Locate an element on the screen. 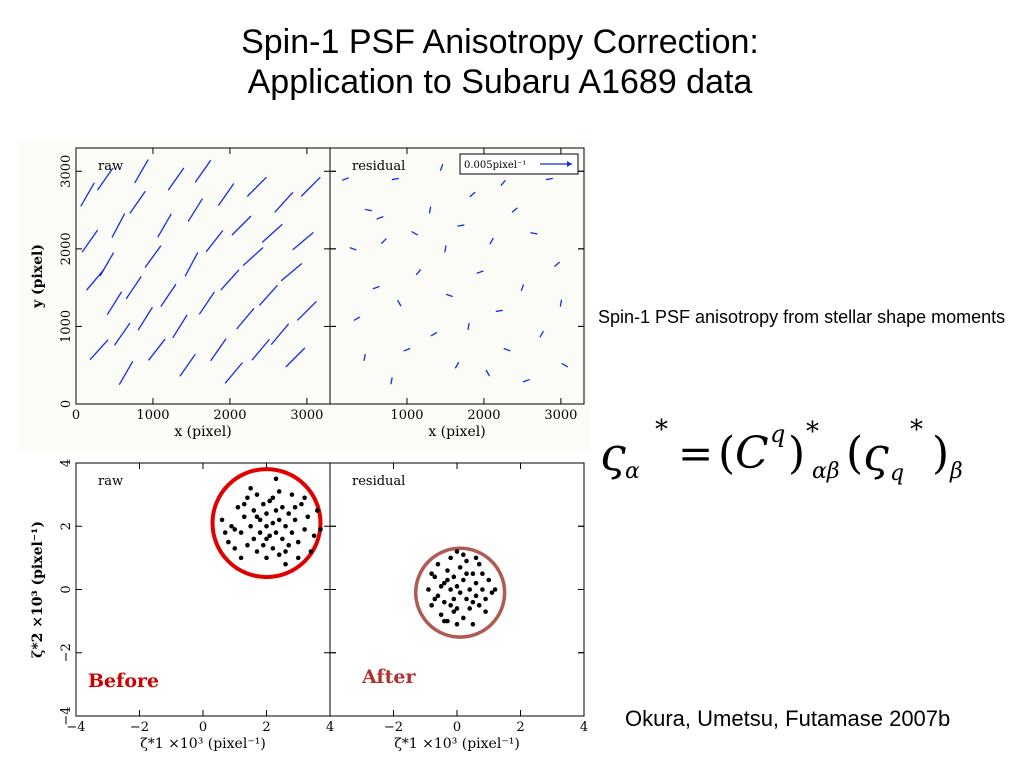 This screenshot has width=1024, height=768. panel-label: residual is located at coordinates (378, 166).